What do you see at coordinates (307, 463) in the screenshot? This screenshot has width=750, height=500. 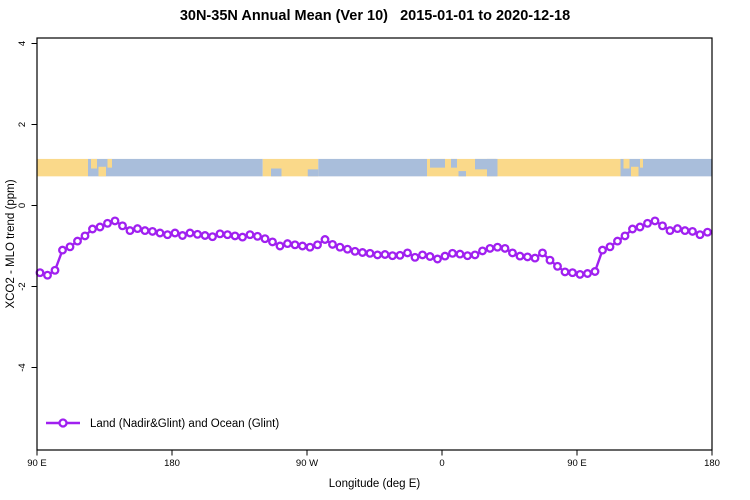 I see `x-tick-label: 90 W` at bounding box center [307, 463].